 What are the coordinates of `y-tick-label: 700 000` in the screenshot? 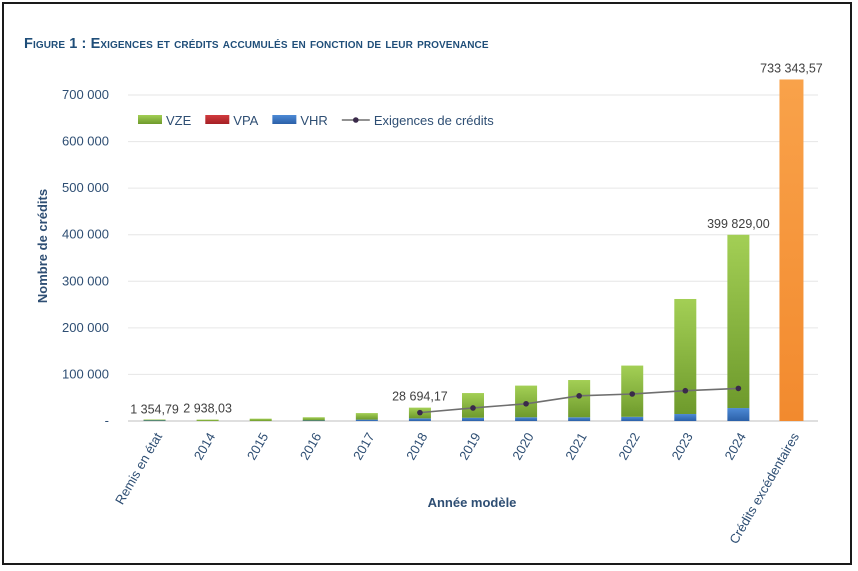 It's located at (85, 94).